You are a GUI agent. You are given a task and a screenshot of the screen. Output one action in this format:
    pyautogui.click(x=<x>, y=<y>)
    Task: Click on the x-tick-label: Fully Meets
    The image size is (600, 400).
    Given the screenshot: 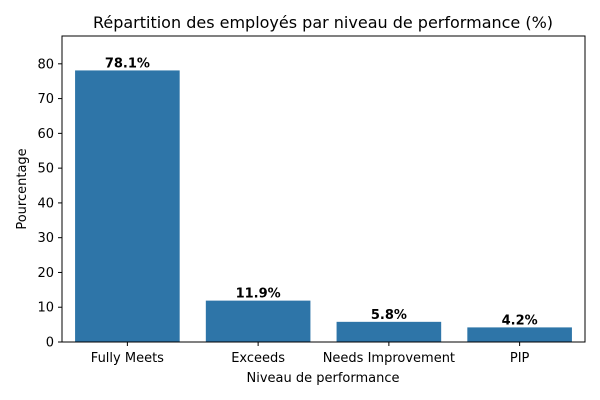 What is the action you would take?
    pyautogui.click(x=127, y=358)
    